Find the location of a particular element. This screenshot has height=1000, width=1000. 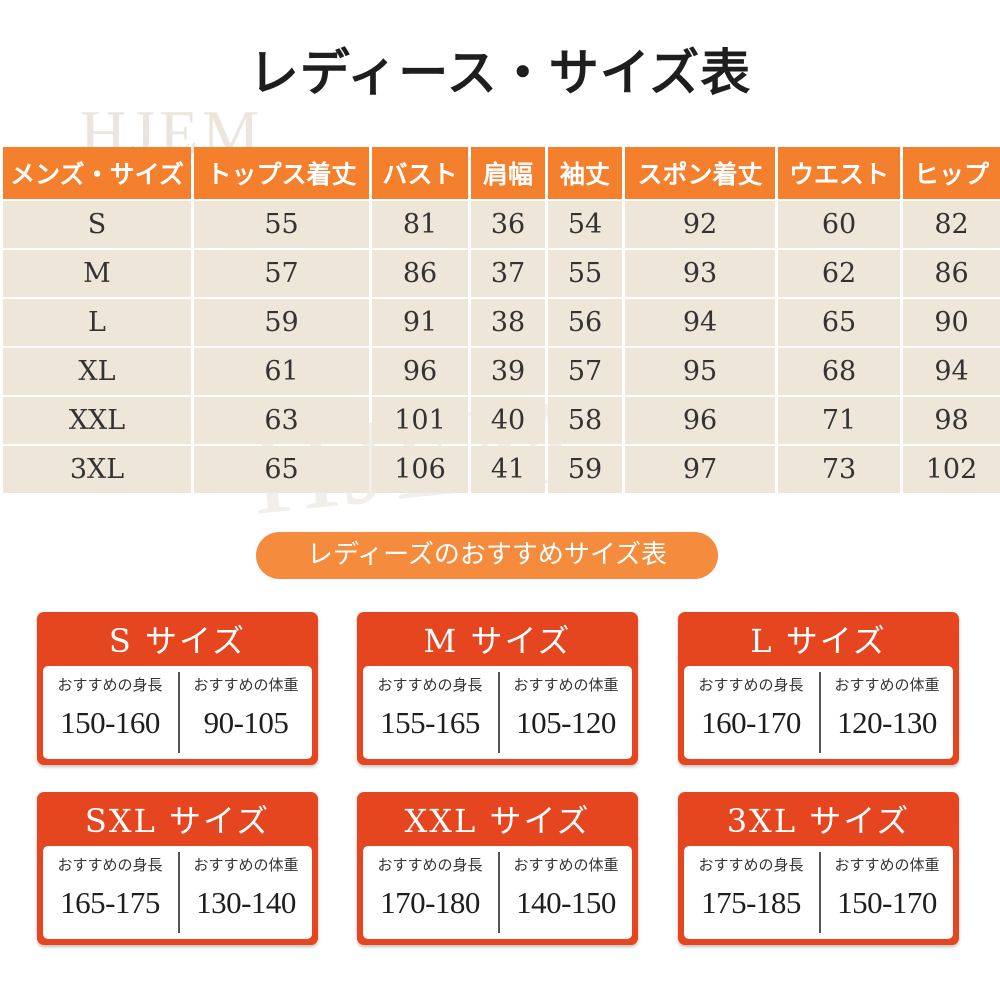

header-sleeve: 袖丈 is located at coordinates (585, 173).